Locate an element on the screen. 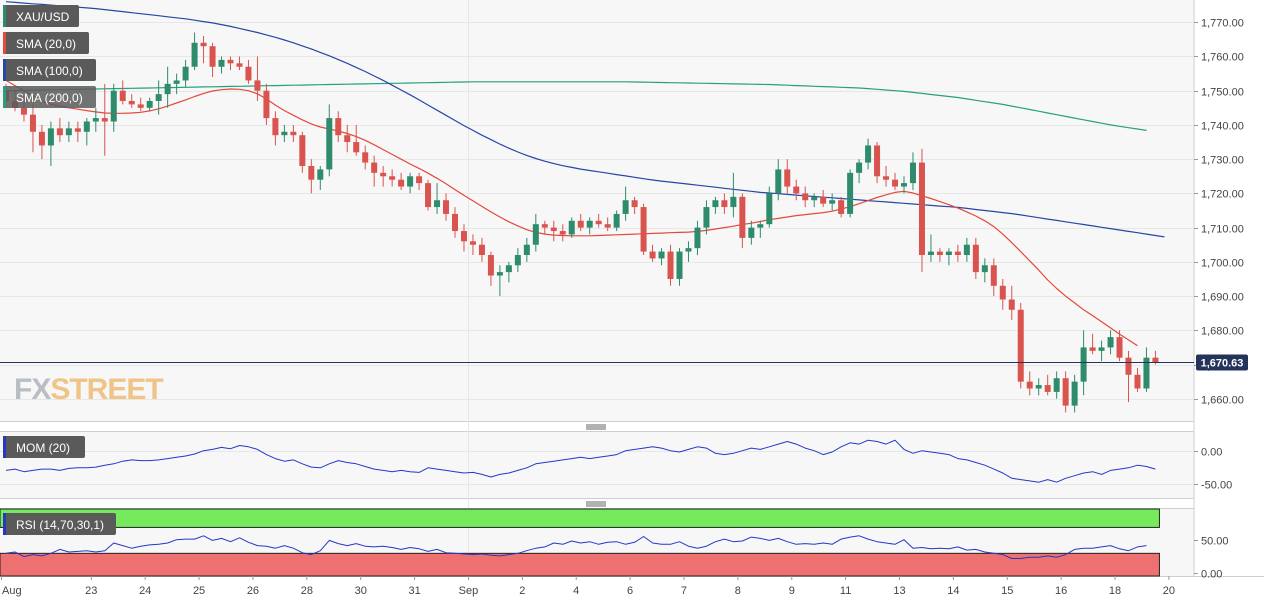  rsi-overbought-zone is located at coordinates (580, 518).